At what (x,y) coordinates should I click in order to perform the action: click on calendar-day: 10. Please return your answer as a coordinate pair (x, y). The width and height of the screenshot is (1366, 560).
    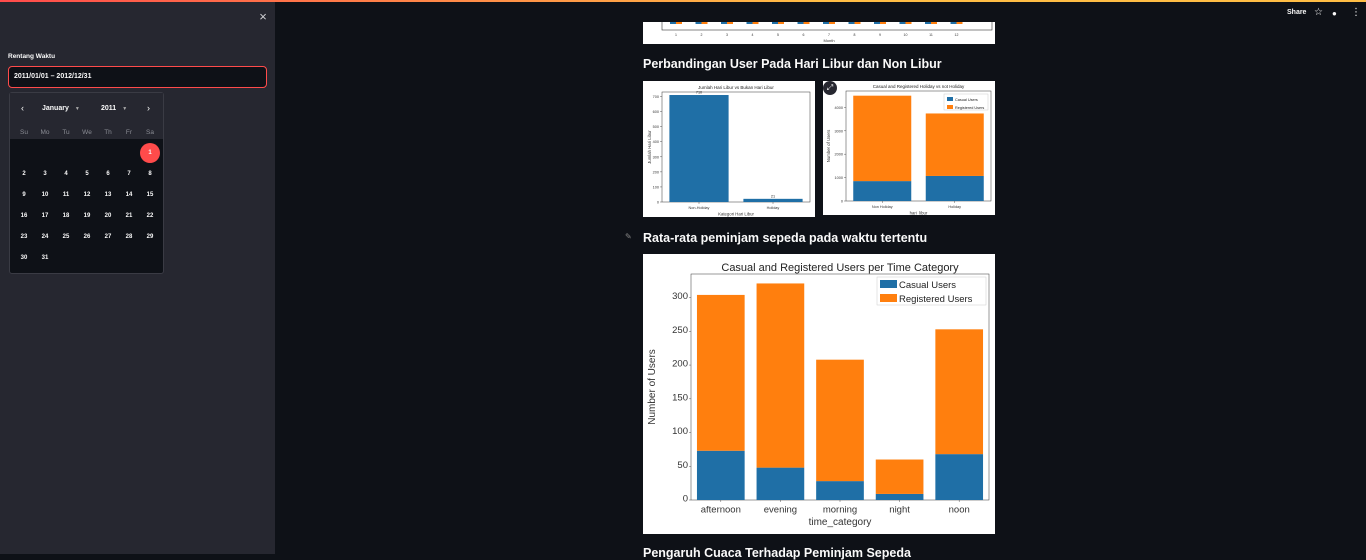
    Looking at the image, I should click on (45, 195).